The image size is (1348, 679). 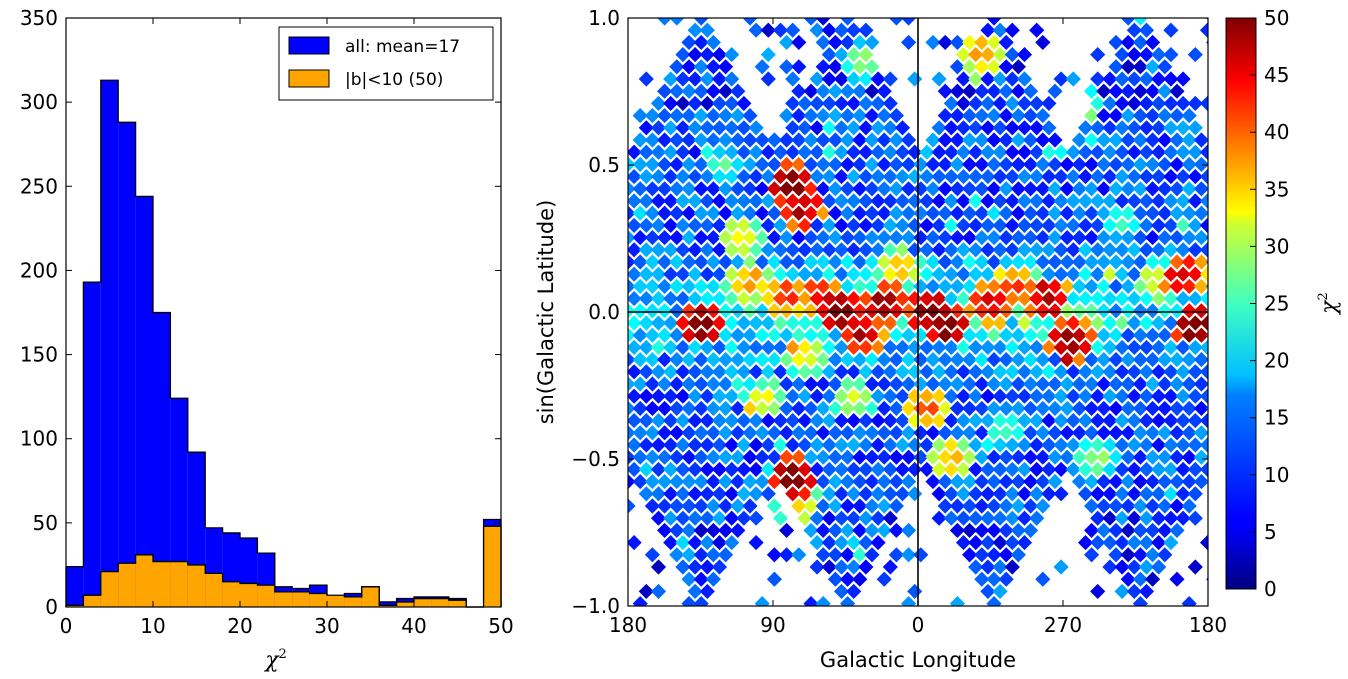 What do you see at coordinates (394, 80) in the screenshot?
I see `legend-label-plane: |b|<10 (50)` at bounding box center [394, 80].